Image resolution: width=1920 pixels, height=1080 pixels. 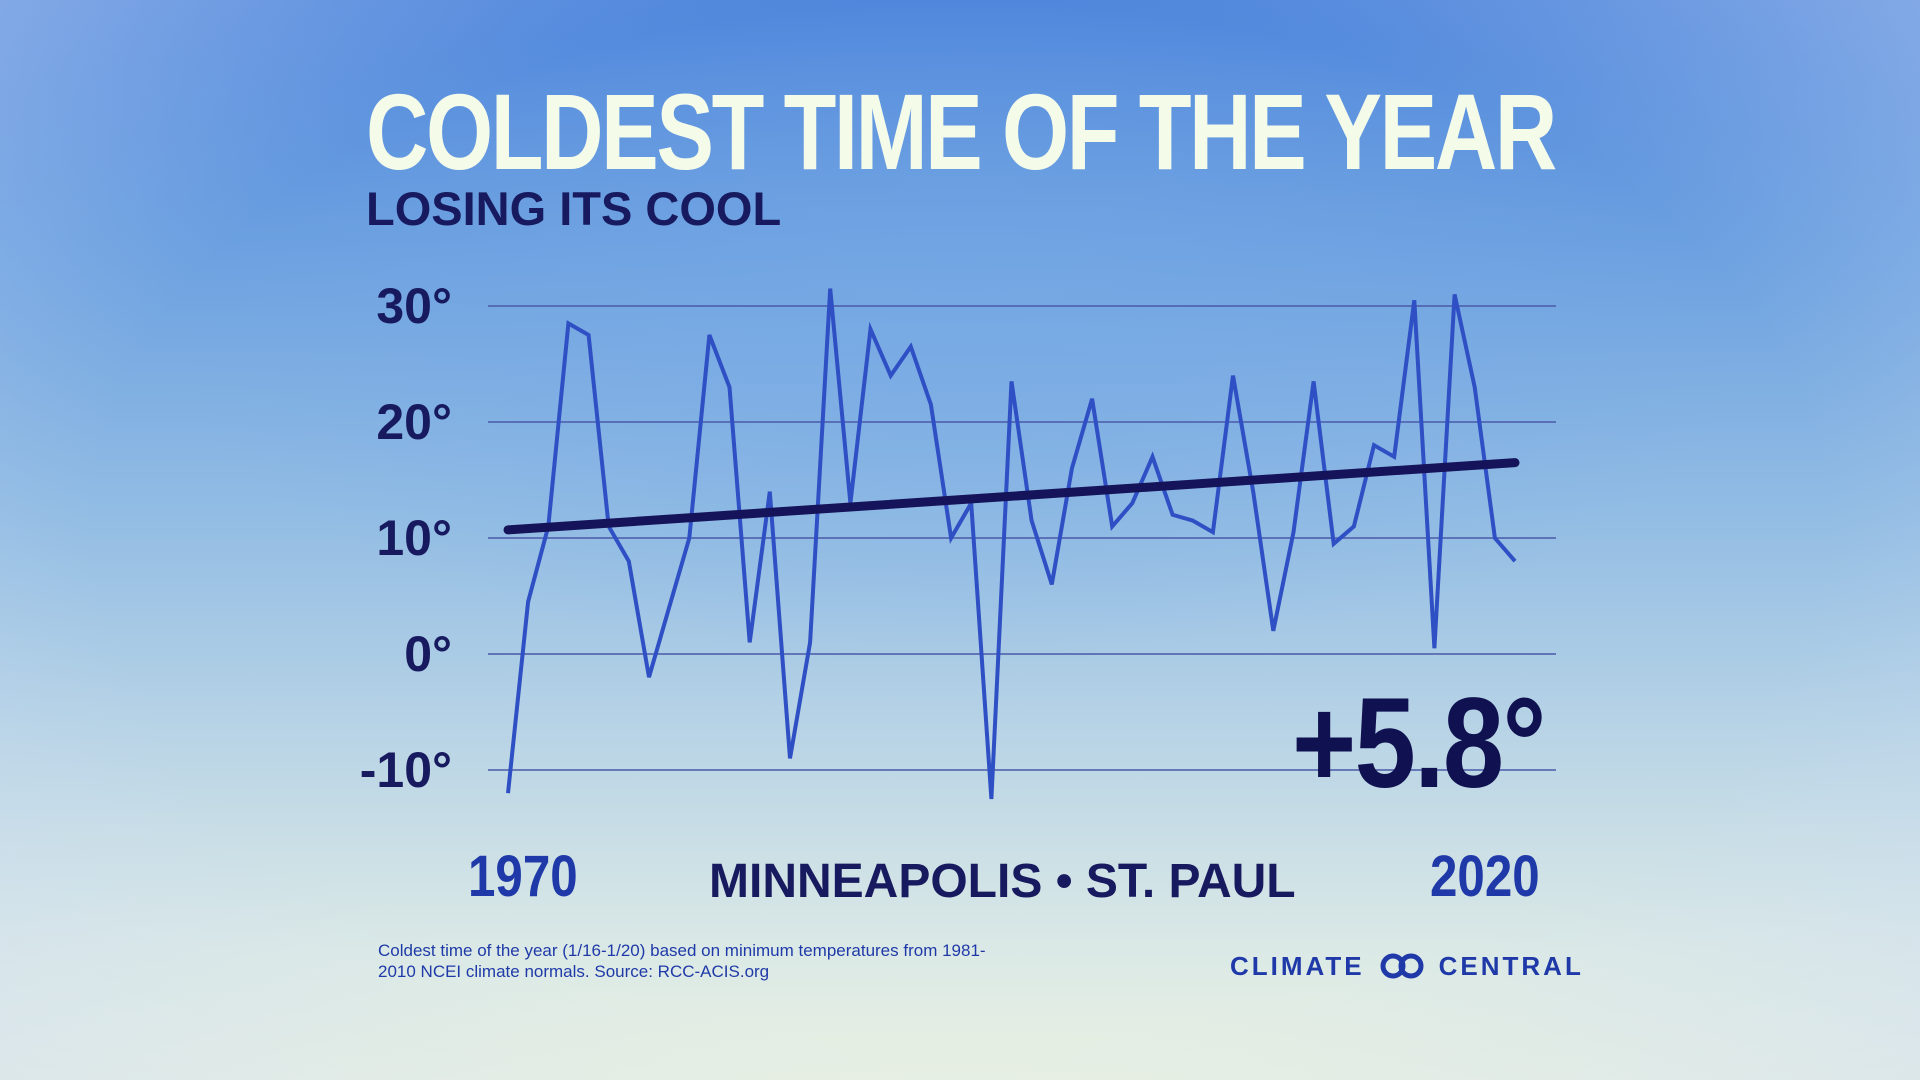 What do you see at coordinates (406, 770) in the screenshot?
I see `y-tick-label: -10°` at bounding box center [406, 770].